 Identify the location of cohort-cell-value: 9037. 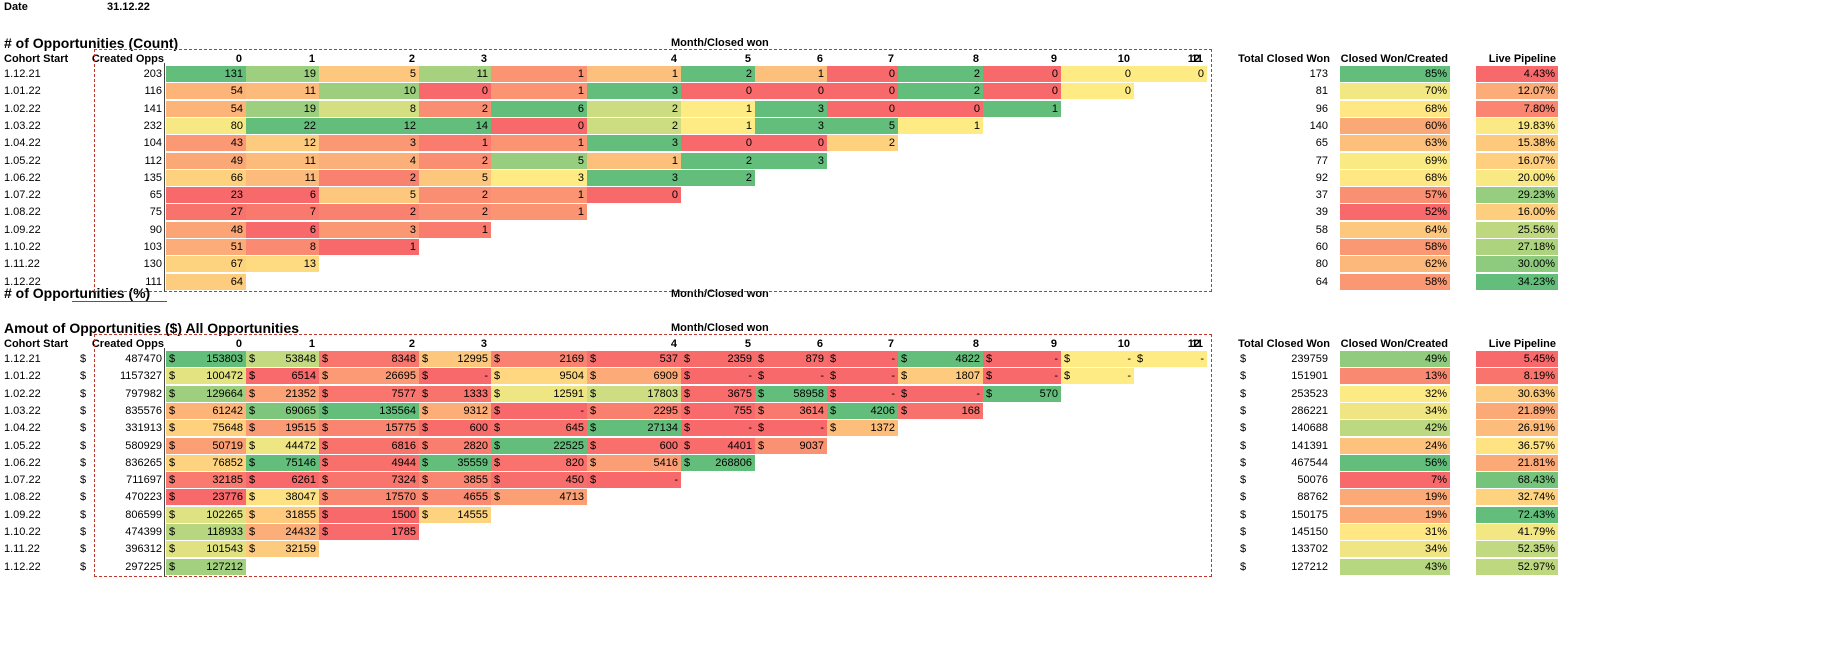
(811, 445).